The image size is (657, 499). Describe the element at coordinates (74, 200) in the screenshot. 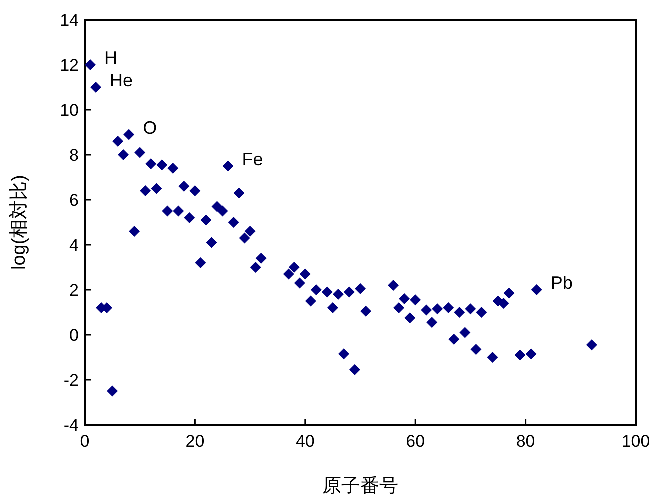

I see `y-tick-label: 6` at that location.